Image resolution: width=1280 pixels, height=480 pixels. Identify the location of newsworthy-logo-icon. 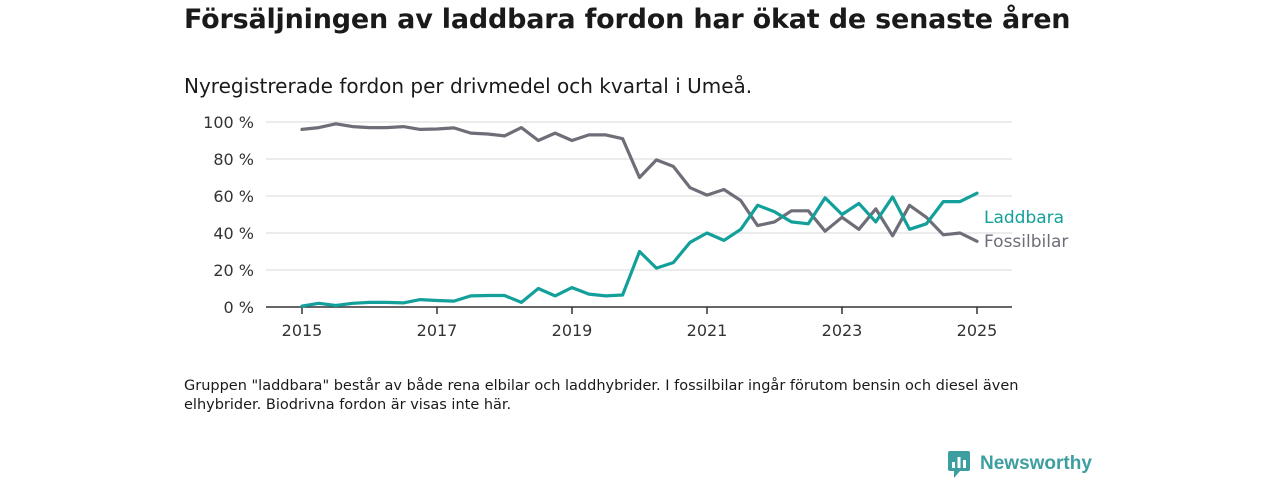
(959, 464).